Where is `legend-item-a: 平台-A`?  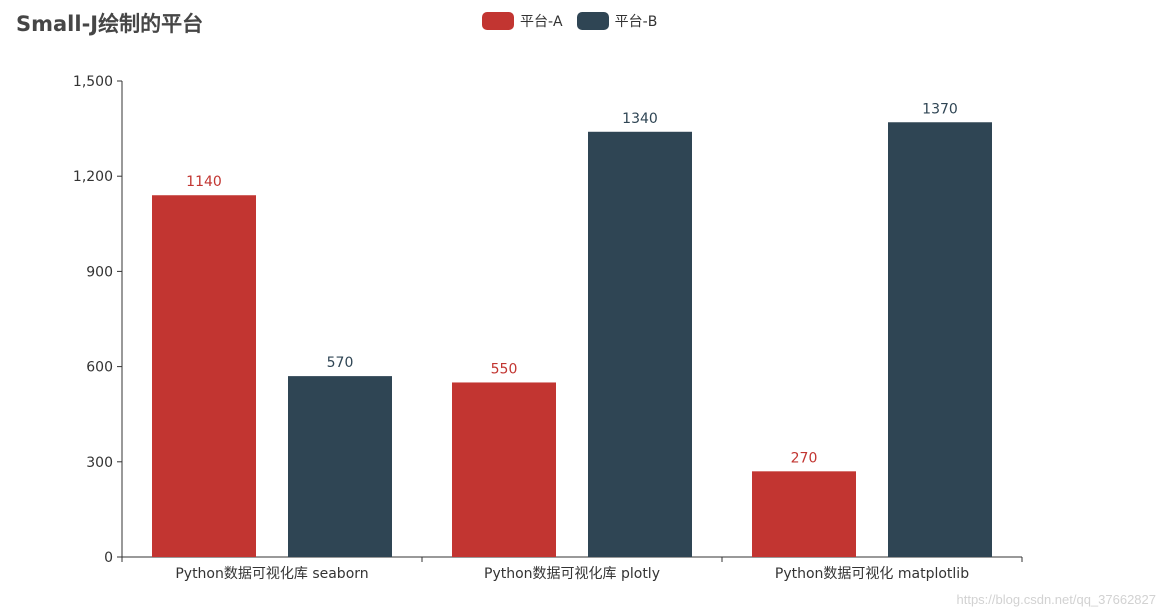 legend-item-a: 平台-A is located at coordinates (522, 21).